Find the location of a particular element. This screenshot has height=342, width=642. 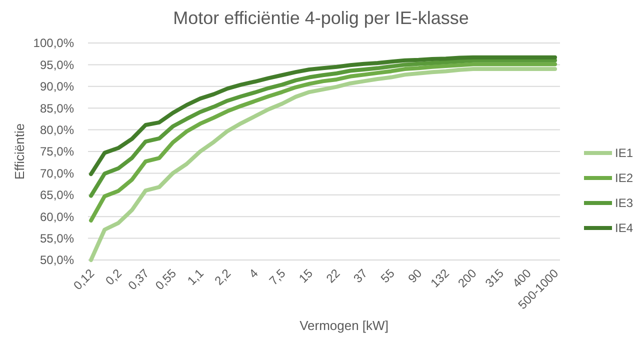

x-tick-label: 0,2 is located at coordinates (113, 277).